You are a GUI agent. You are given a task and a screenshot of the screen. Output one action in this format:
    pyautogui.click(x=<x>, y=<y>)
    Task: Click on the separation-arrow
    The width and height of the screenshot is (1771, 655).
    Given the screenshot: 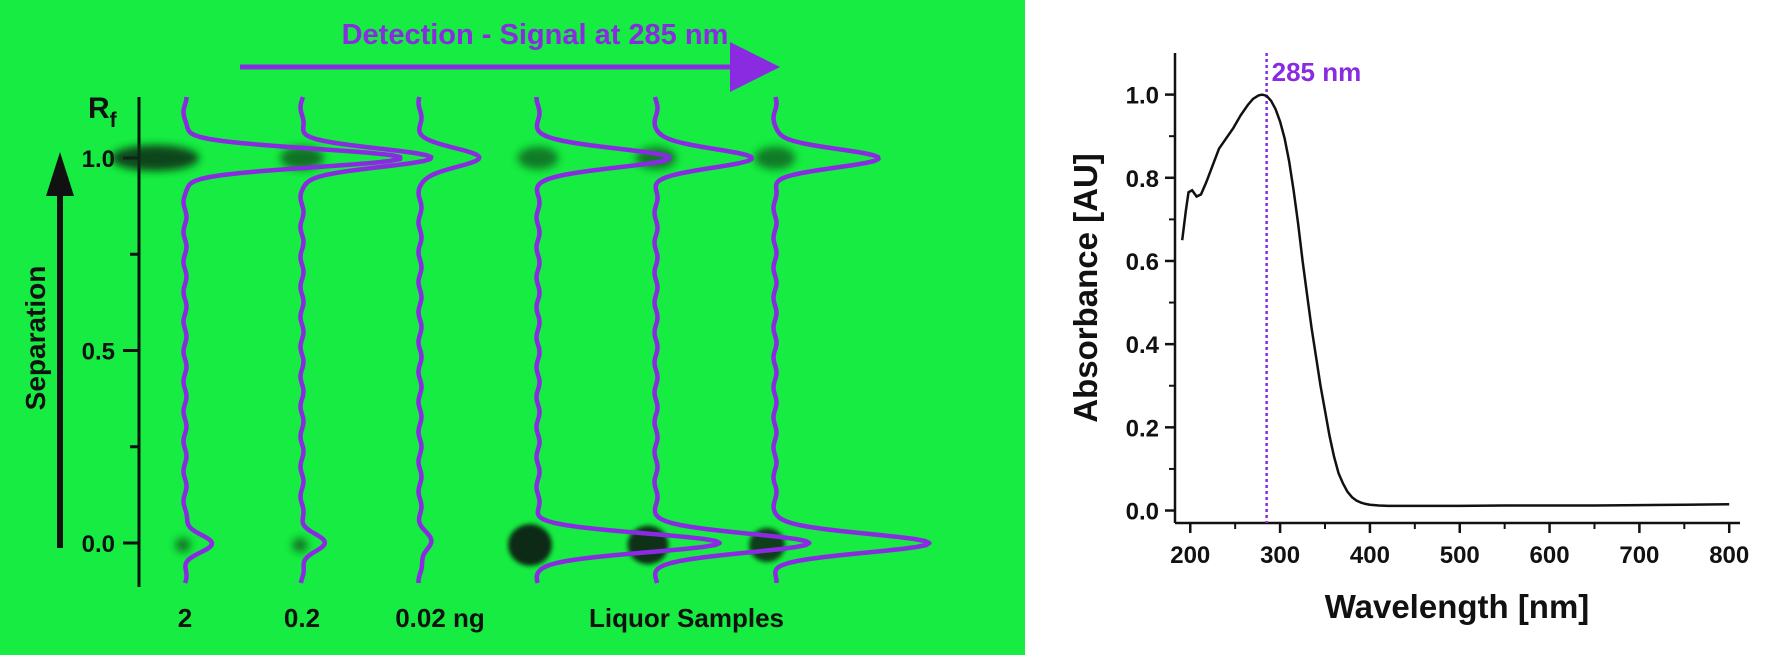 What is the action you would take?
    pyautogui.click(x=60, y=350)
    